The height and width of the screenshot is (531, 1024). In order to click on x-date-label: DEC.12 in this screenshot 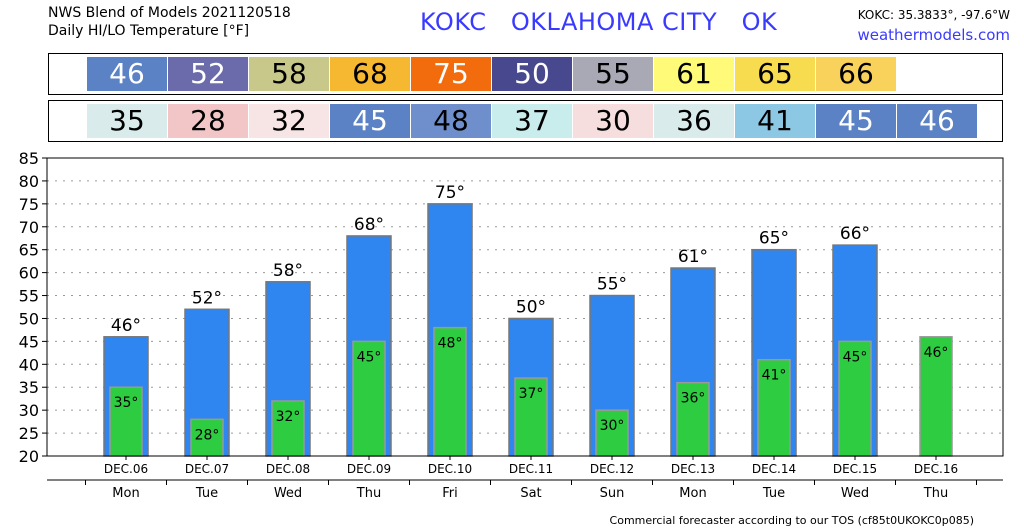, I will do `click(612, 469)`.